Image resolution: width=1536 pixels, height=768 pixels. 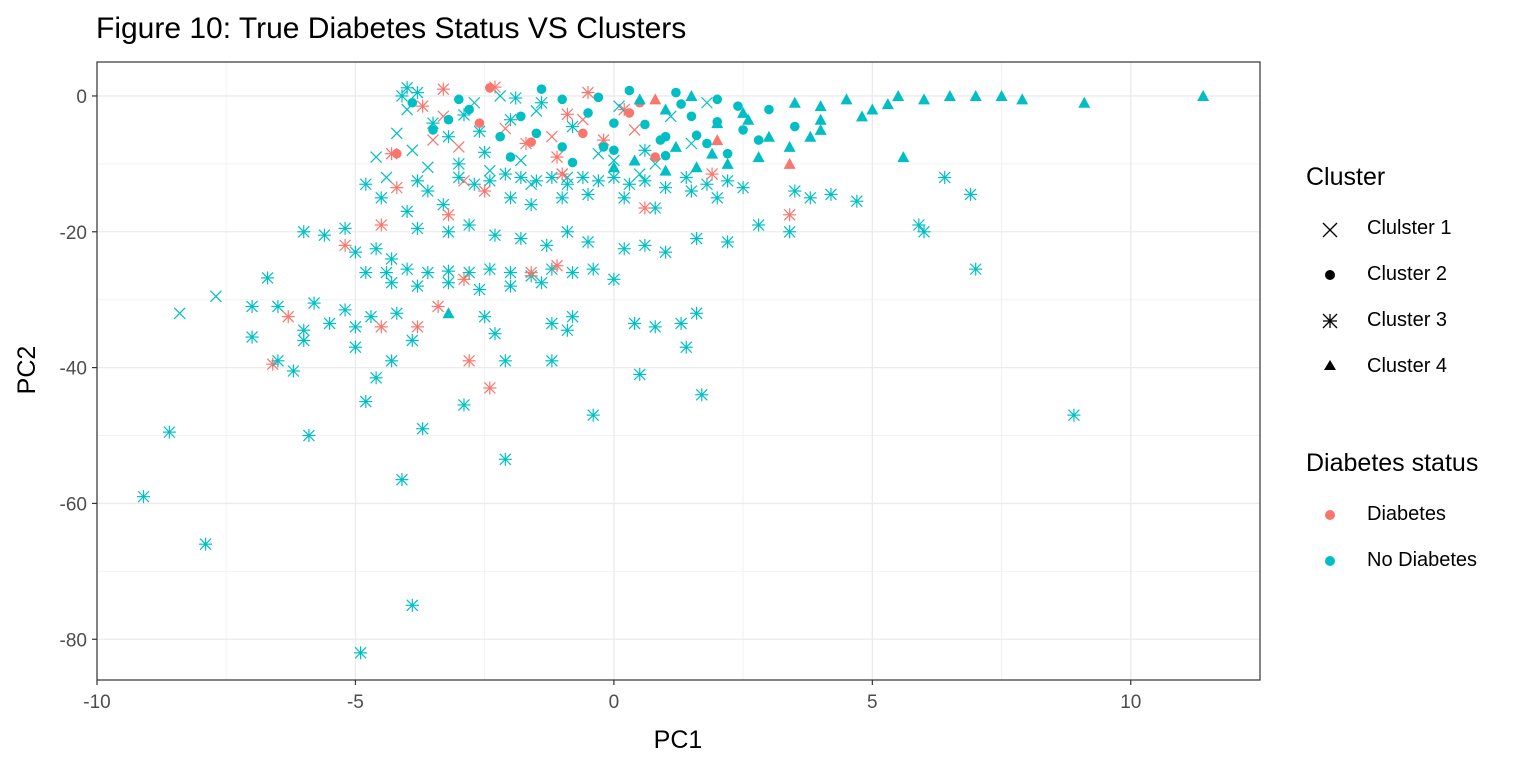 What do you see at coordinates (1409, 228) in the screenshot?
I see `legend-cluster-1-label: Clulster 1` at bounding box center [1409, 228].